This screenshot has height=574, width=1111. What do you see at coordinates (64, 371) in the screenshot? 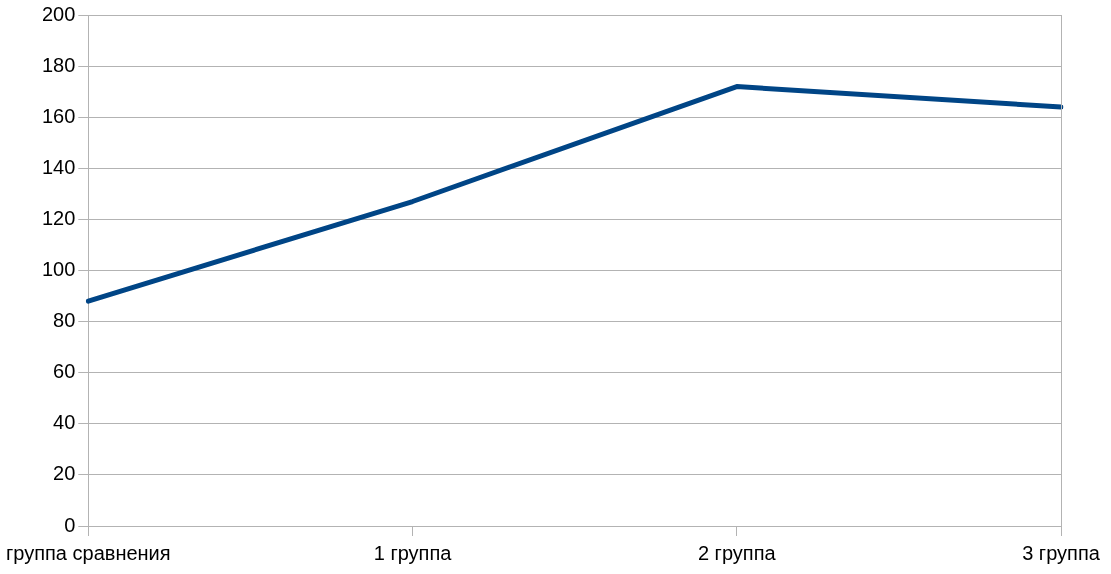
I see `y-tick-label: 60` at bounding box center [64, 371].